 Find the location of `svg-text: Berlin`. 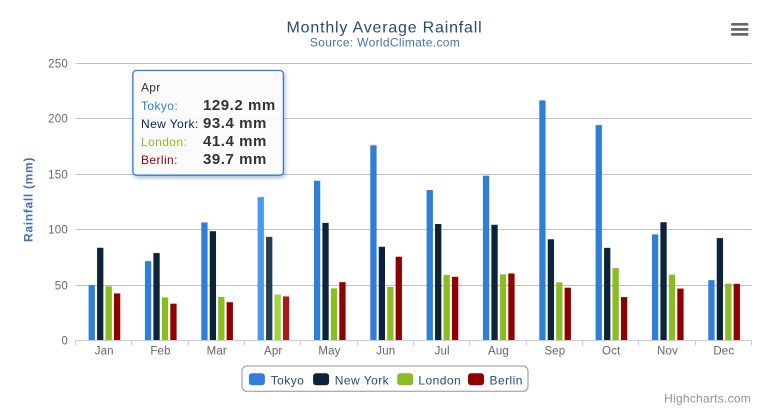

svg-text: Berlin is located at coordinates (506, 381).